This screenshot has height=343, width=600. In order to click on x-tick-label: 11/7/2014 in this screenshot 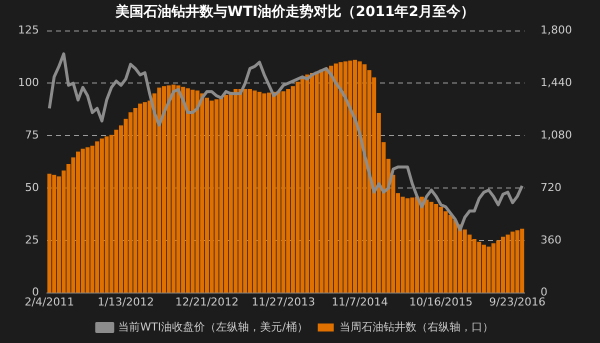, I will do `click(360, 301)`.